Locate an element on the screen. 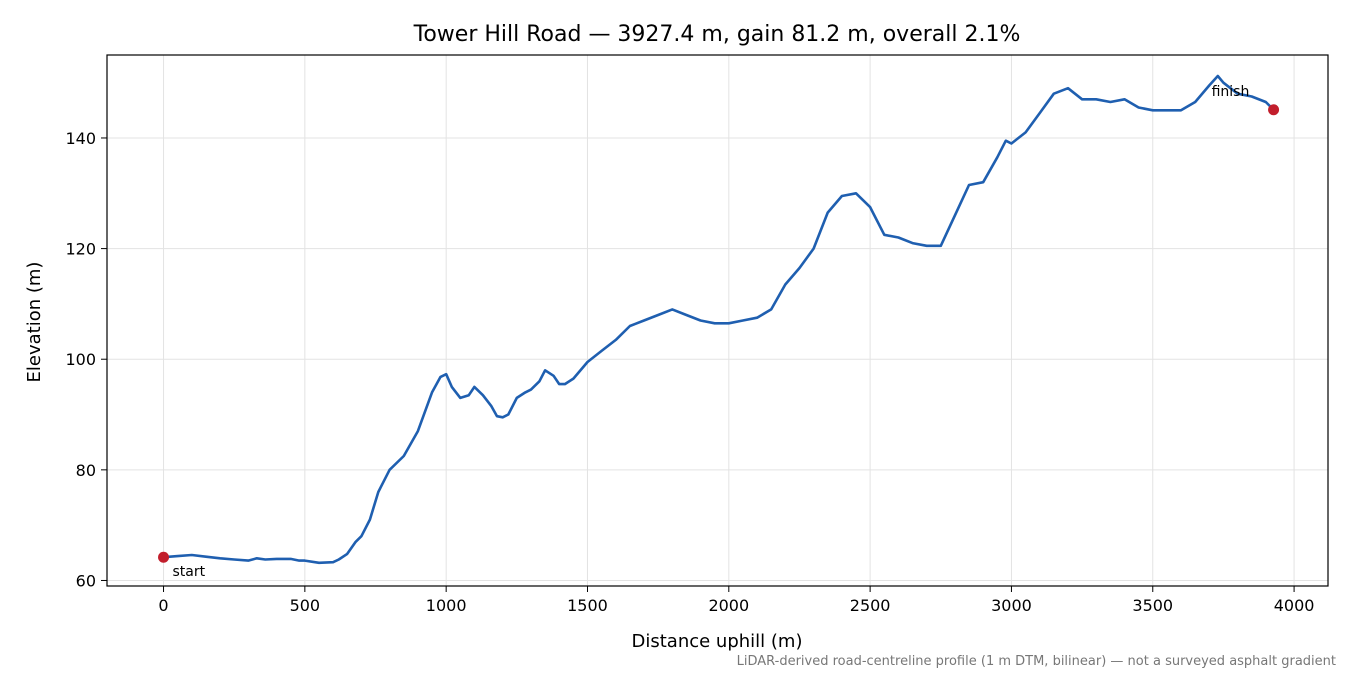 The width and height of the screenshot is (1350, 675). start-marker is located at coordinates (164, 557).